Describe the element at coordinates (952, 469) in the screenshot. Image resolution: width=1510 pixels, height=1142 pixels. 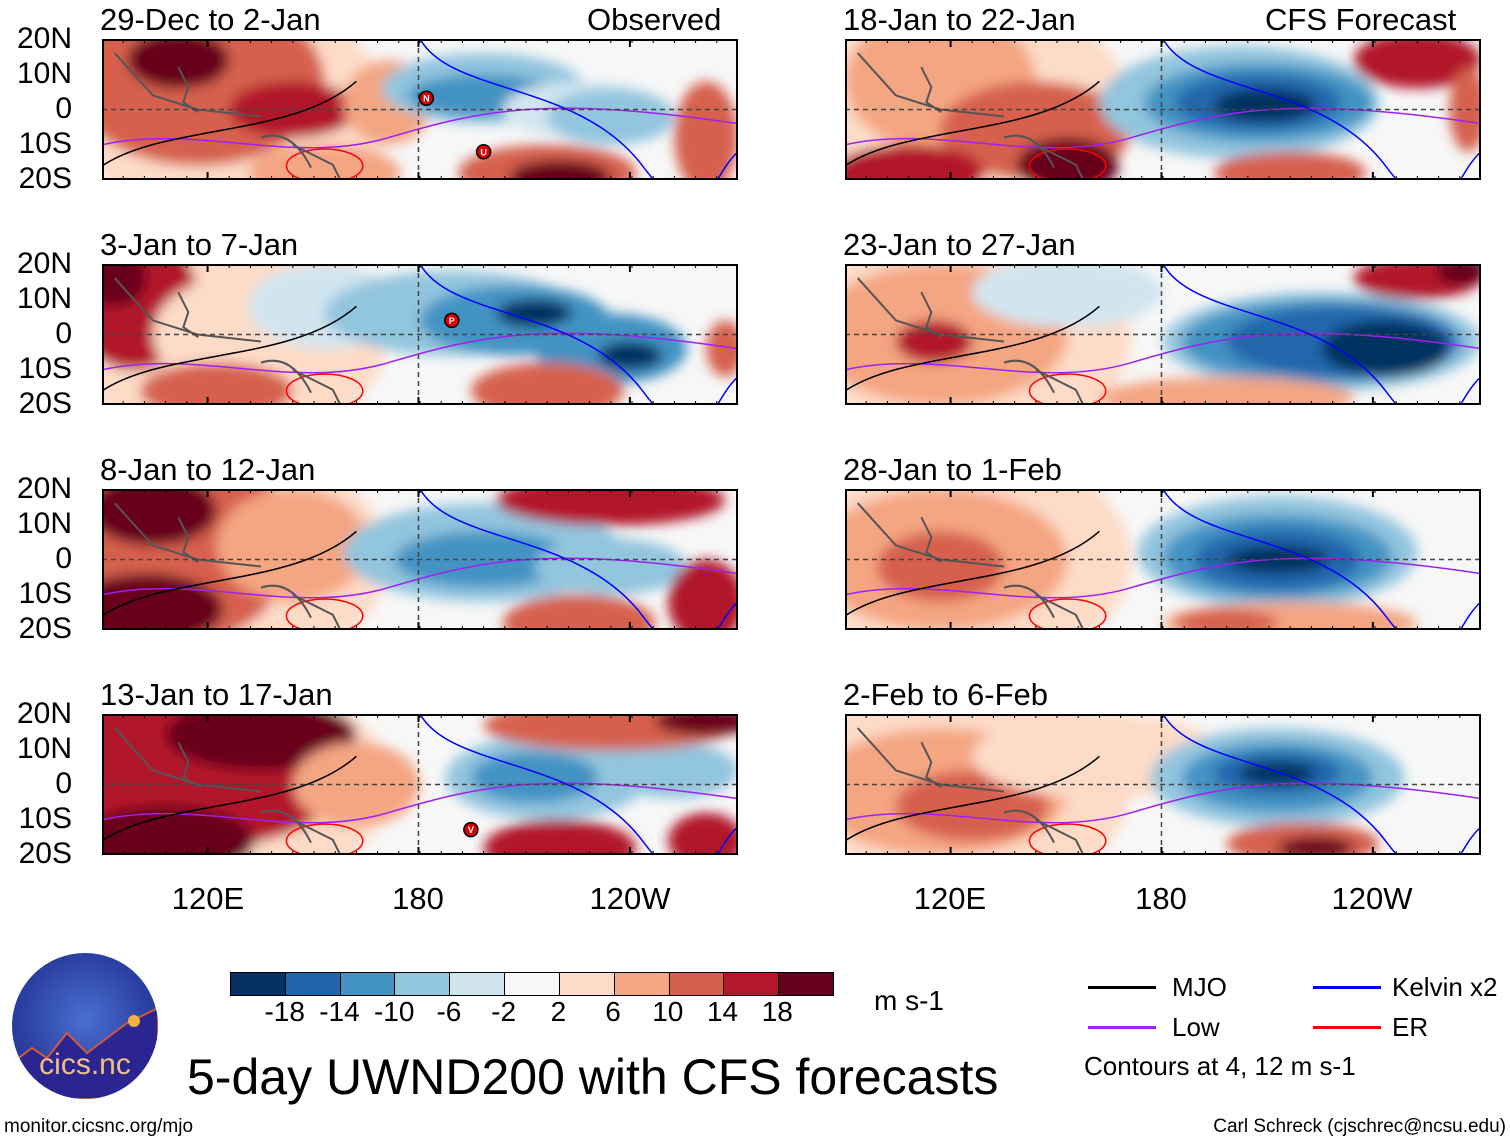
I see `panel-title: 28-Jan to 1-Feb` at that location.